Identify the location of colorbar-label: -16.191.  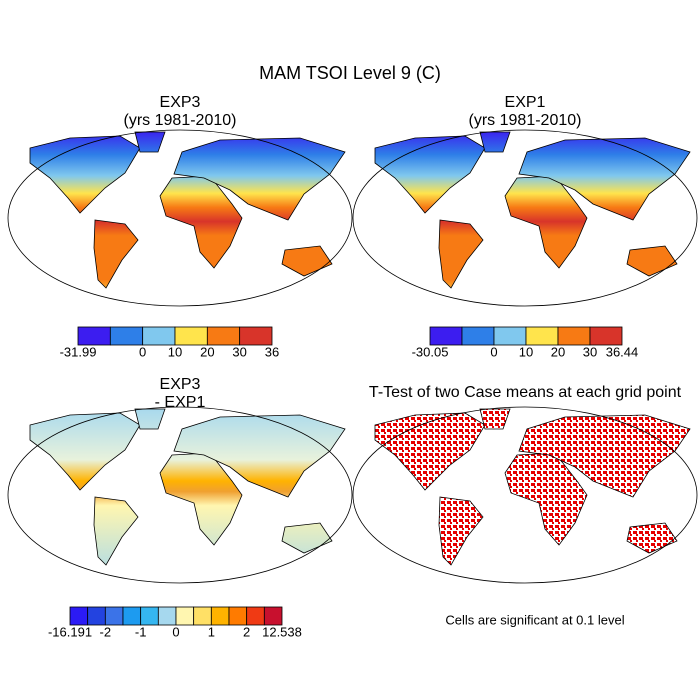
(70, 631).